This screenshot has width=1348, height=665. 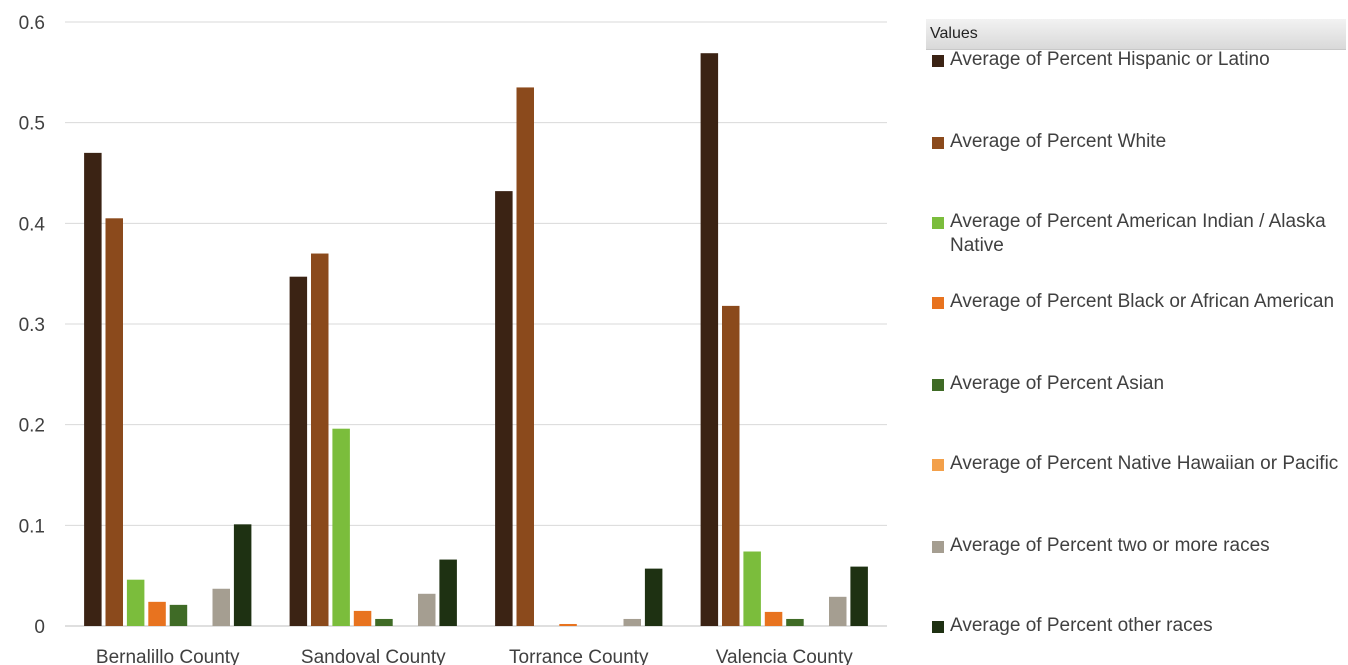 I want to click on legend-label: Average of Percent other races, so click(x=1081, y=625).